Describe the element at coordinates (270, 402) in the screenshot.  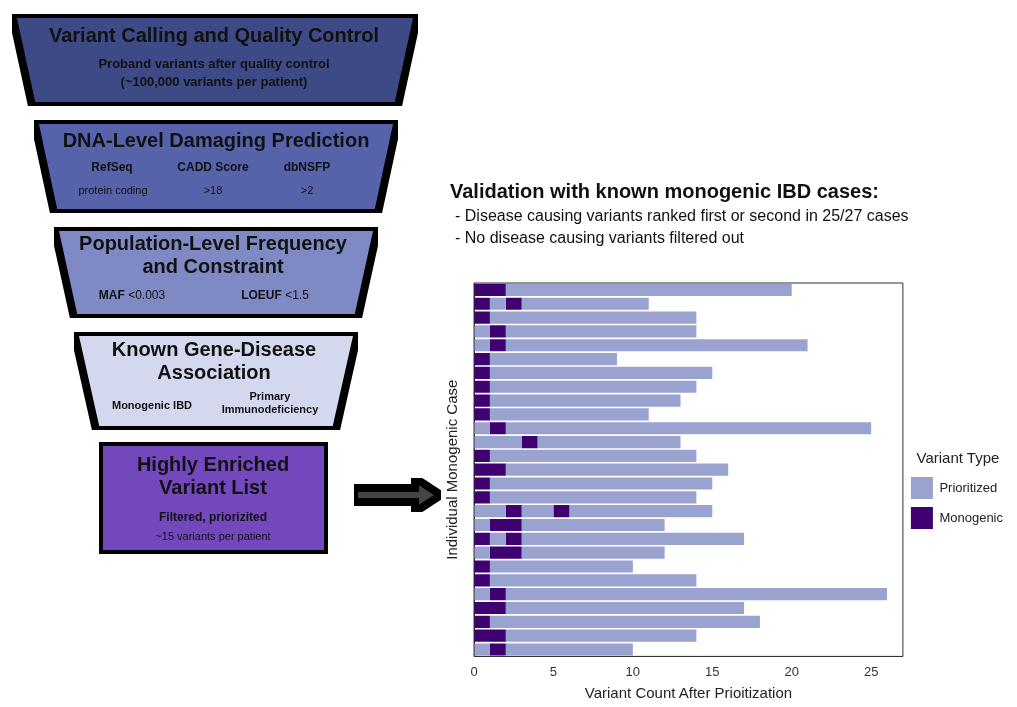
I see `text: Primary Immunodeficiency` at that location.